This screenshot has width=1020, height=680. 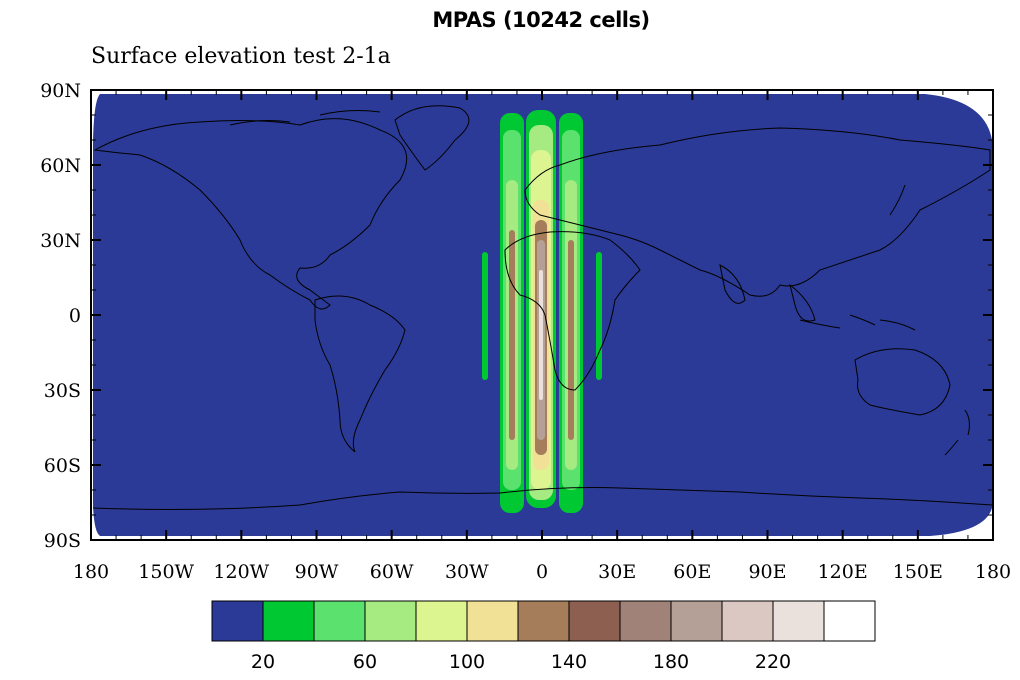 What do you see at coordinates (62, 541) in the screenshot?
I see `y-tick-label: 90S` at bounding box center [62, 541].